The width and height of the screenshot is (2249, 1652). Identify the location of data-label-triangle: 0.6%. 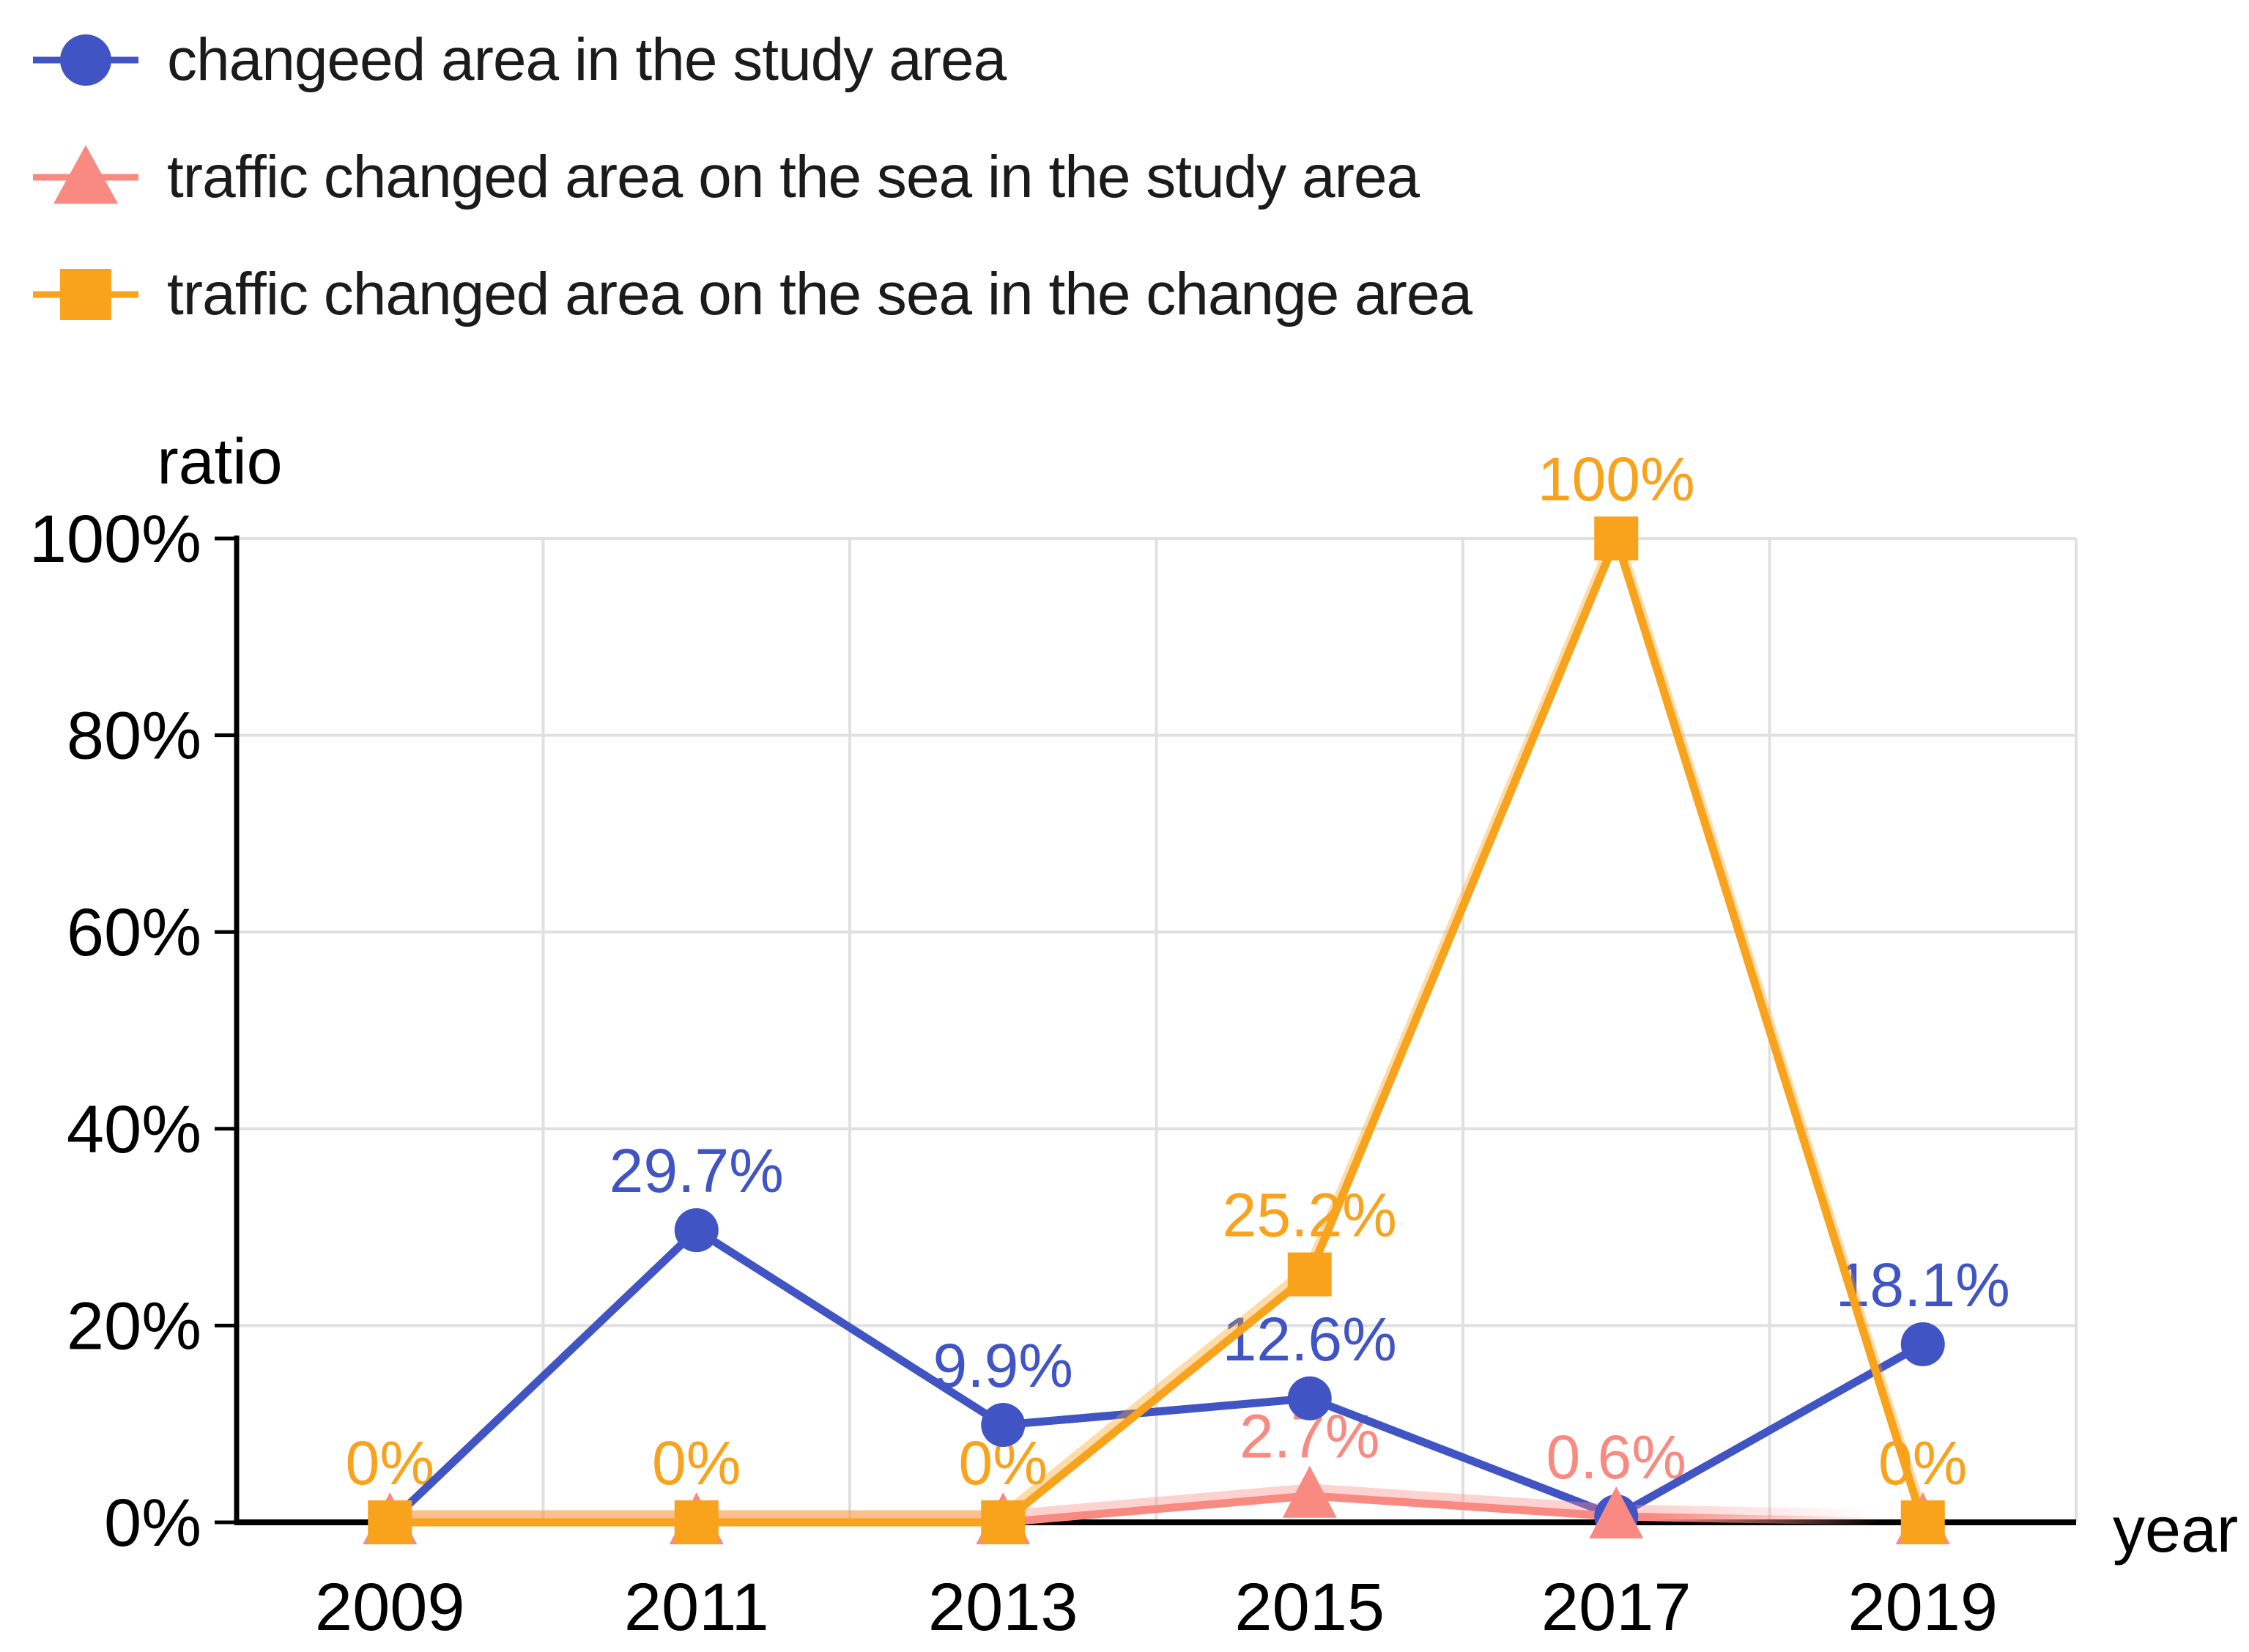
(1616, 1457).